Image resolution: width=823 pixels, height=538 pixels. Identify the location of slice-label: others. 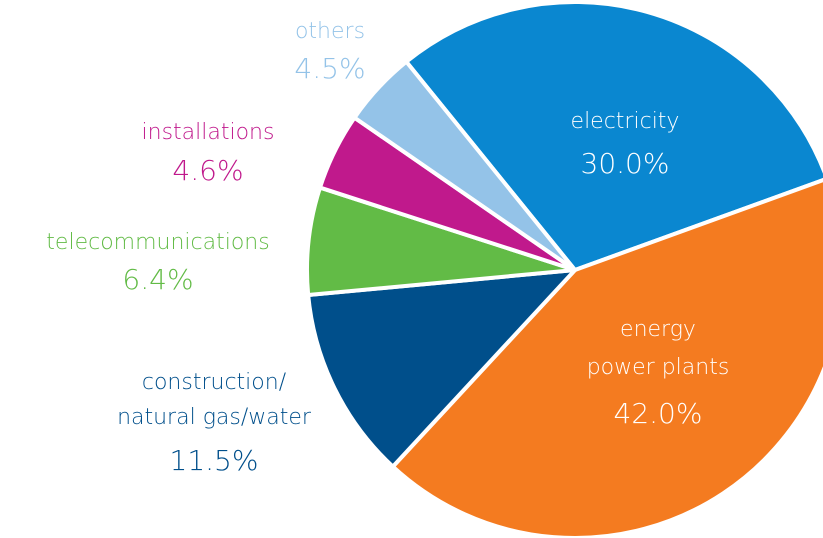
(330, 31).